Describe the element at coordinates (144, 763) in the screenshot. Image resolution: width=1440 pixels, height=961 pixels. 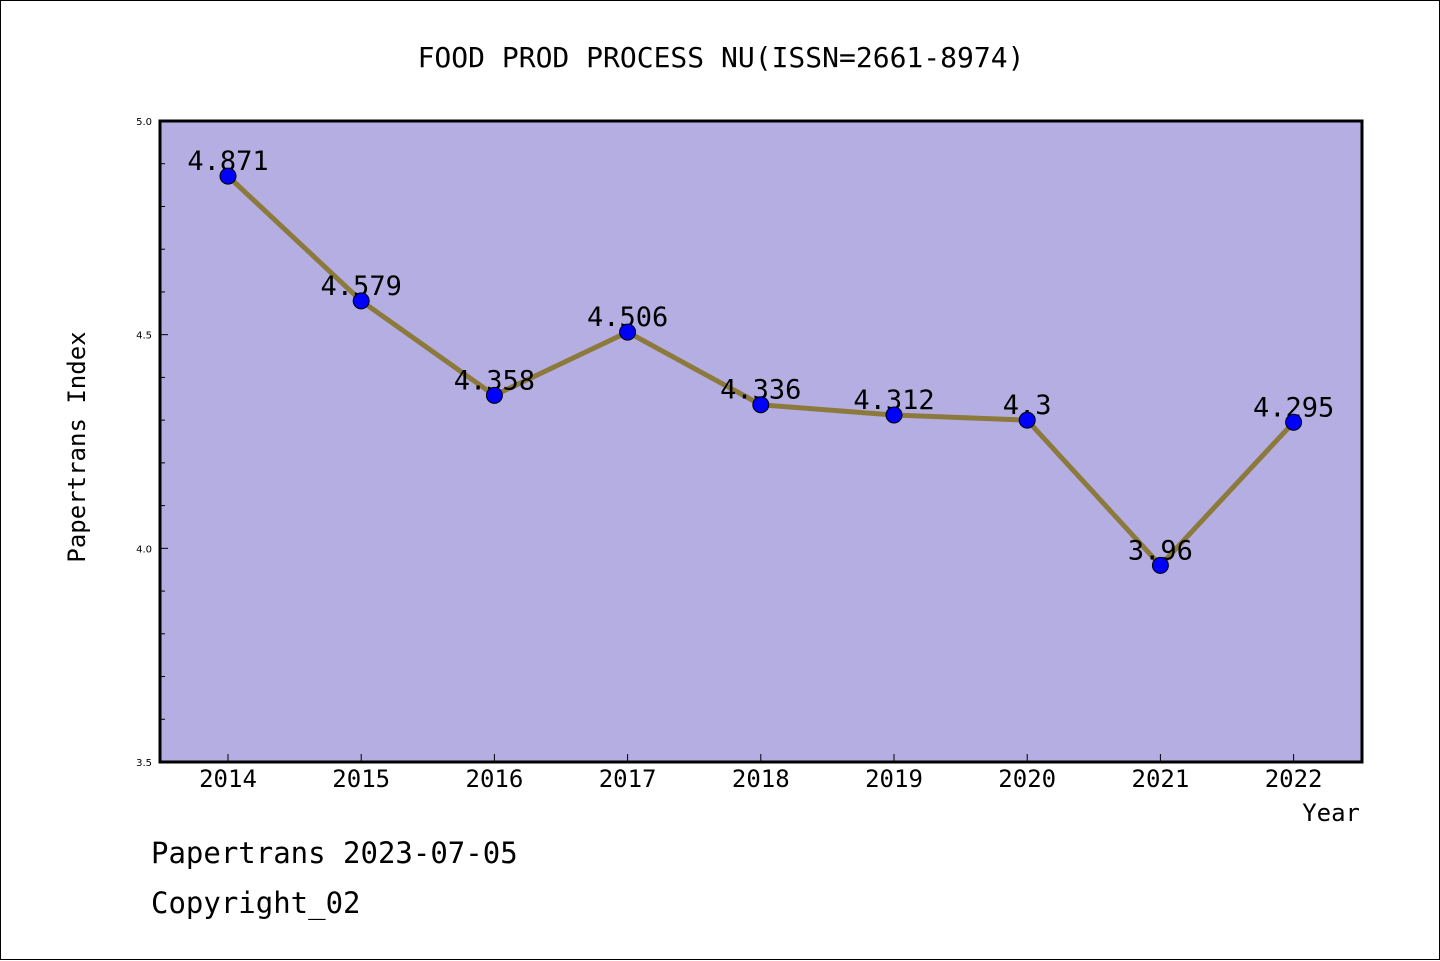
I see `y-tick-label: 3.5` at that location.